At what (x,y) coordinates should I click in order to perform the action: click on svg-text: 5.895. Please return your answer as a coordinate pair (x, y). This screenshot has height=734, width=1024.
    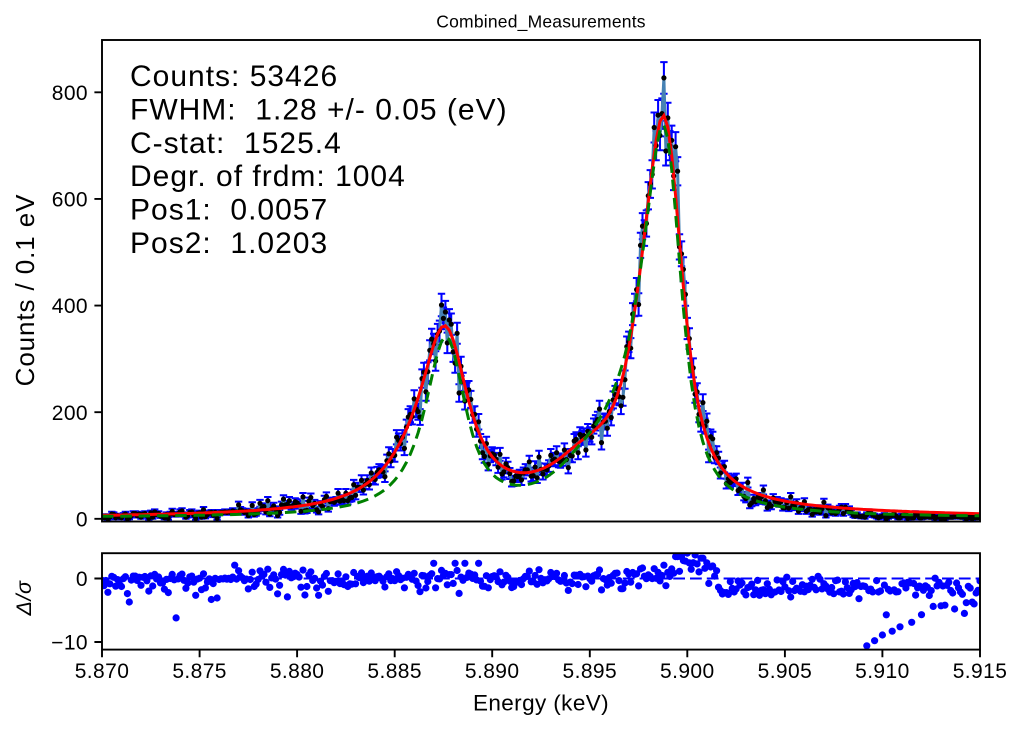
    Looking at the image, I should click on (590, 671).